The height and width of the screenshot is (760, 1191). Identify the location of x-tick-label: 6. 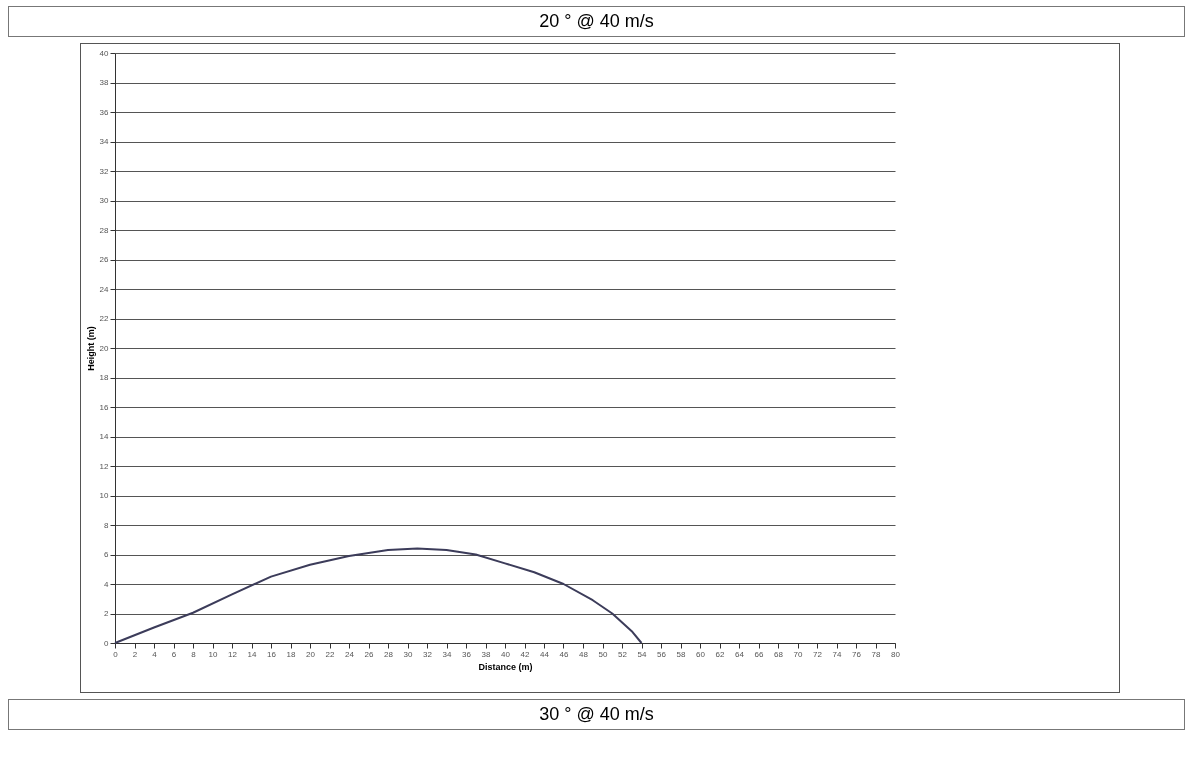
(174, 654).